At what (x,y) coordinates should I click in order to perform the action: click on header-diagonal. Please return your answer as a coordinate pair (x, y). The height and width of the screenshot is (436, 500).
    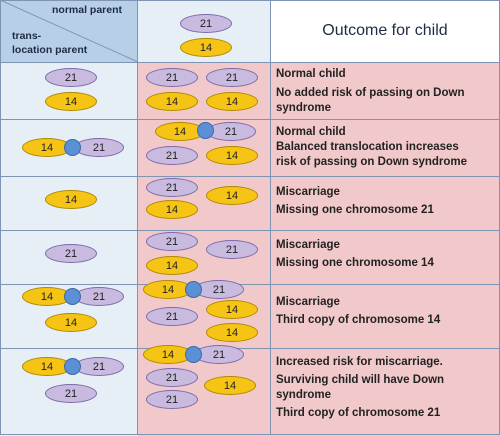
    Looking at the image, I should click on (69, 31).